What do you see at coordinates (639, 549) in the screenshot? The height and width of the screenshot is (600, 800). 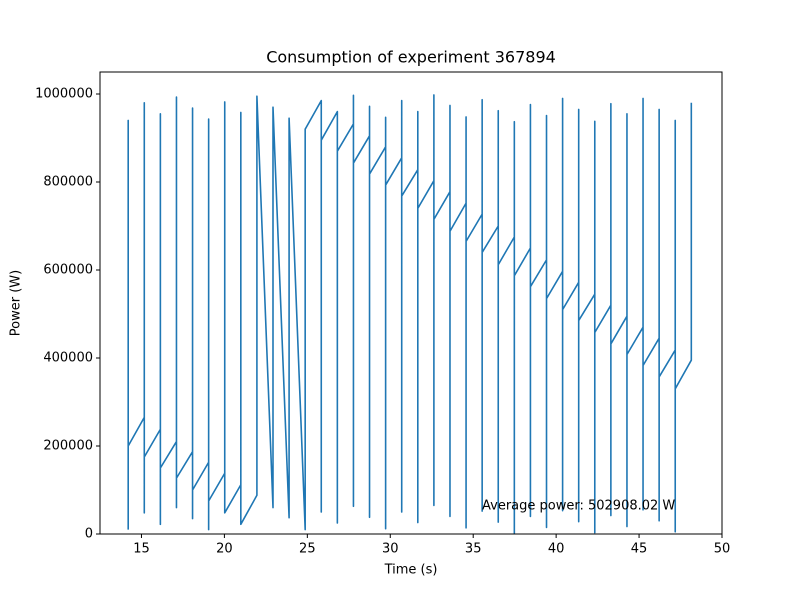 I see `x-tick-label: 45` at bounding box center [639, 549].